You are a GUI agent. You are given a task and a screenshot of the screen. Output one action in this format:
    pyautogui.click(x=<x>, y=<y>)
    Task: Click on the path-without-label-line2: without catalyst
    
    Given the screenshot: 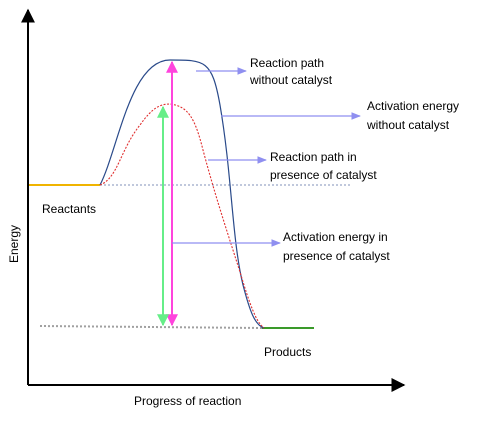 What is the action you would take?
    pyautogui.click(x=291, y=80)
    